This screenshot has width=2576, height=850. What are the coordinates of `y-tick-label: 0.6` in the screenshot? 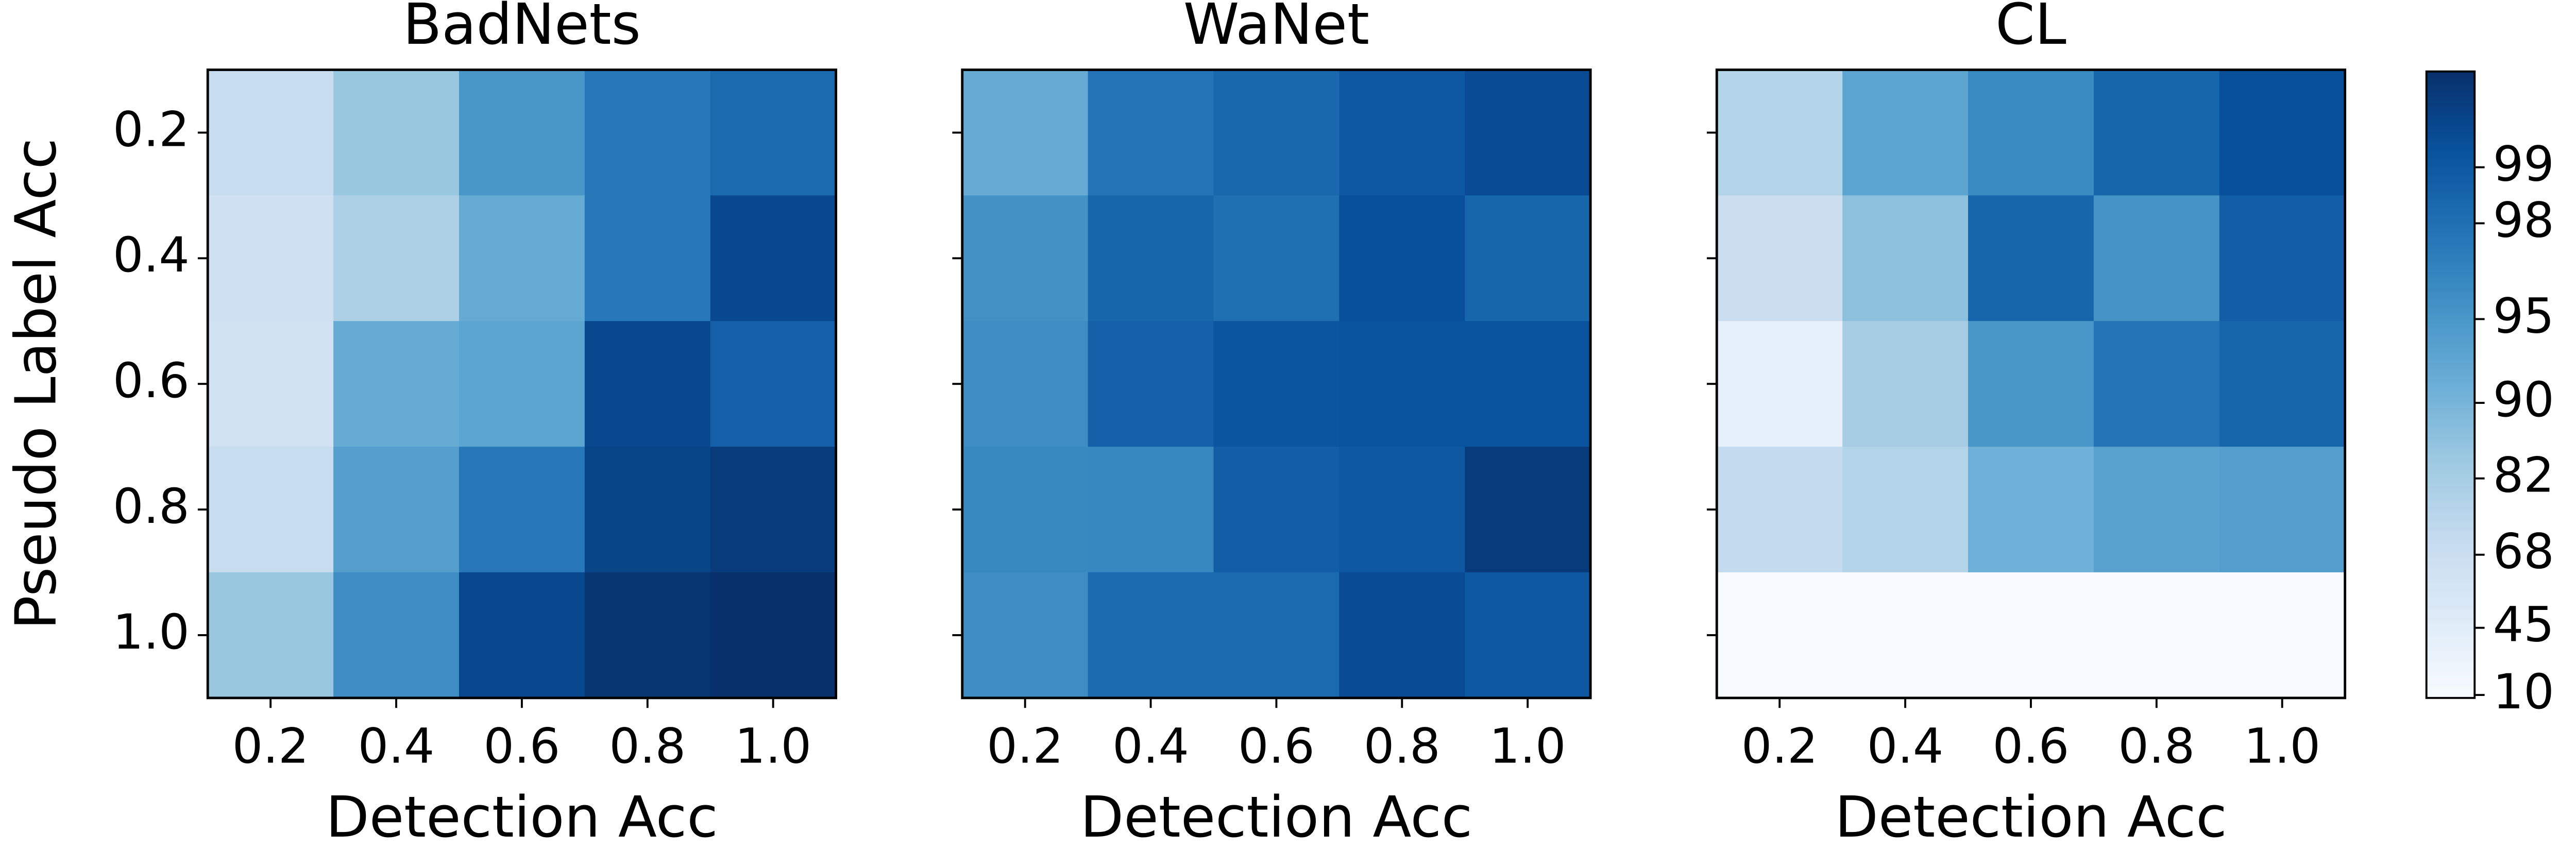 It's located at (151, 381).